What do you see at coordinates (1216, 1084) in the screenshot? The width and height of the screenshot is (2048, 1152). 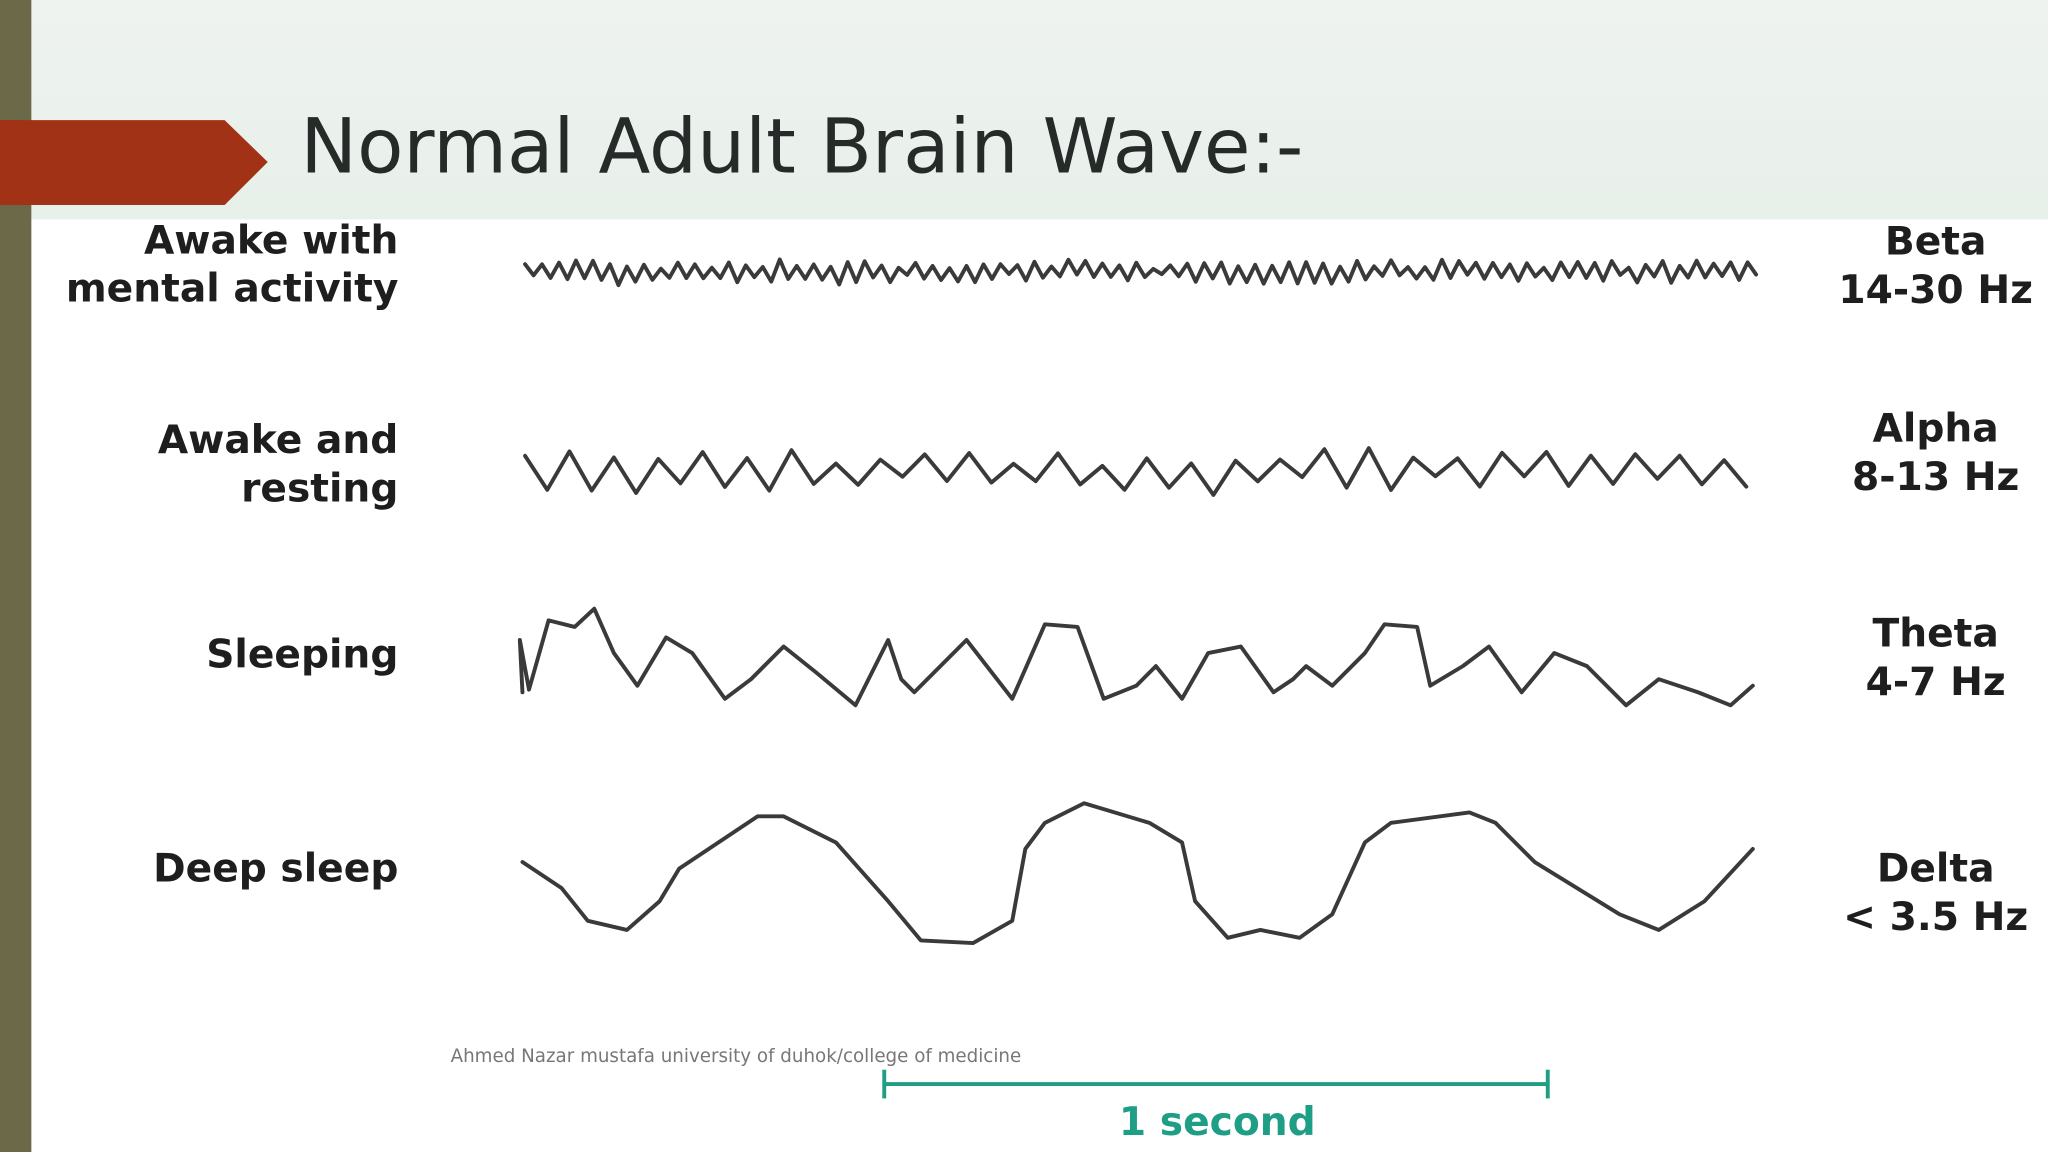 I see `scale-bar` at bounding box center [1216, 1084].